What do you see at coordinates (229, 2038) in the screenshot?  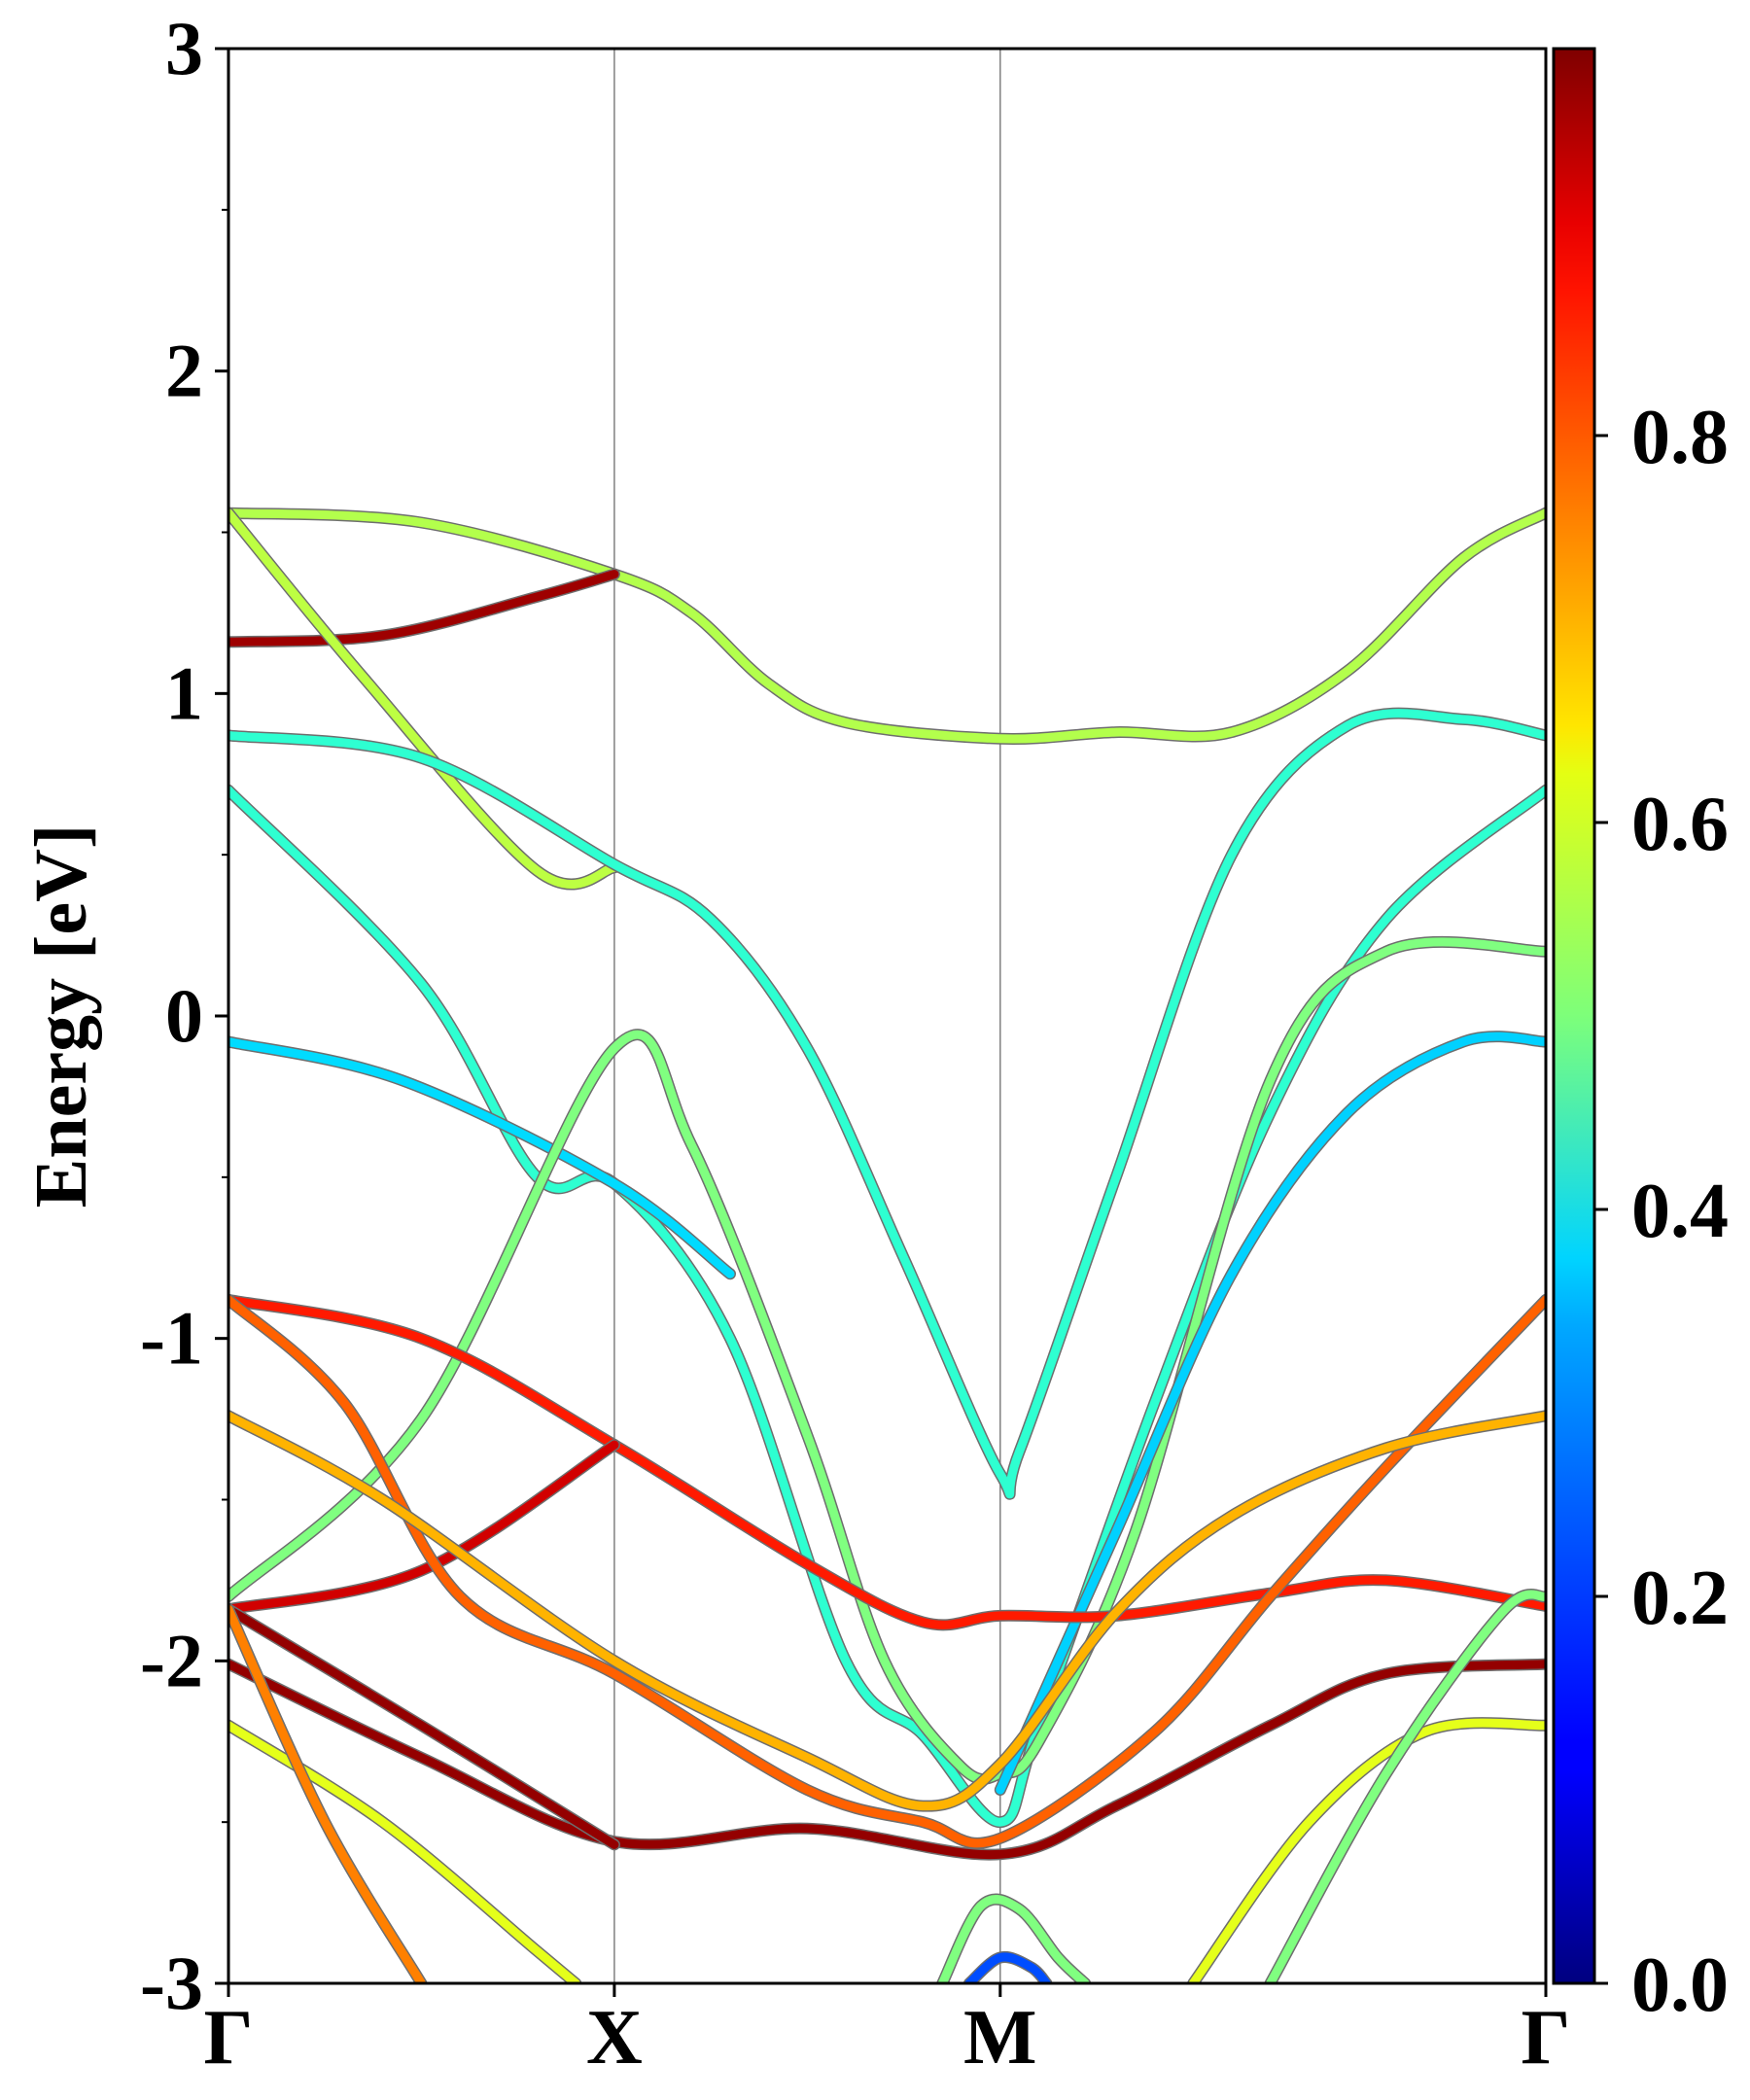 I see `x-tick-label-0: Γ` at bounding box center [229, 2038].